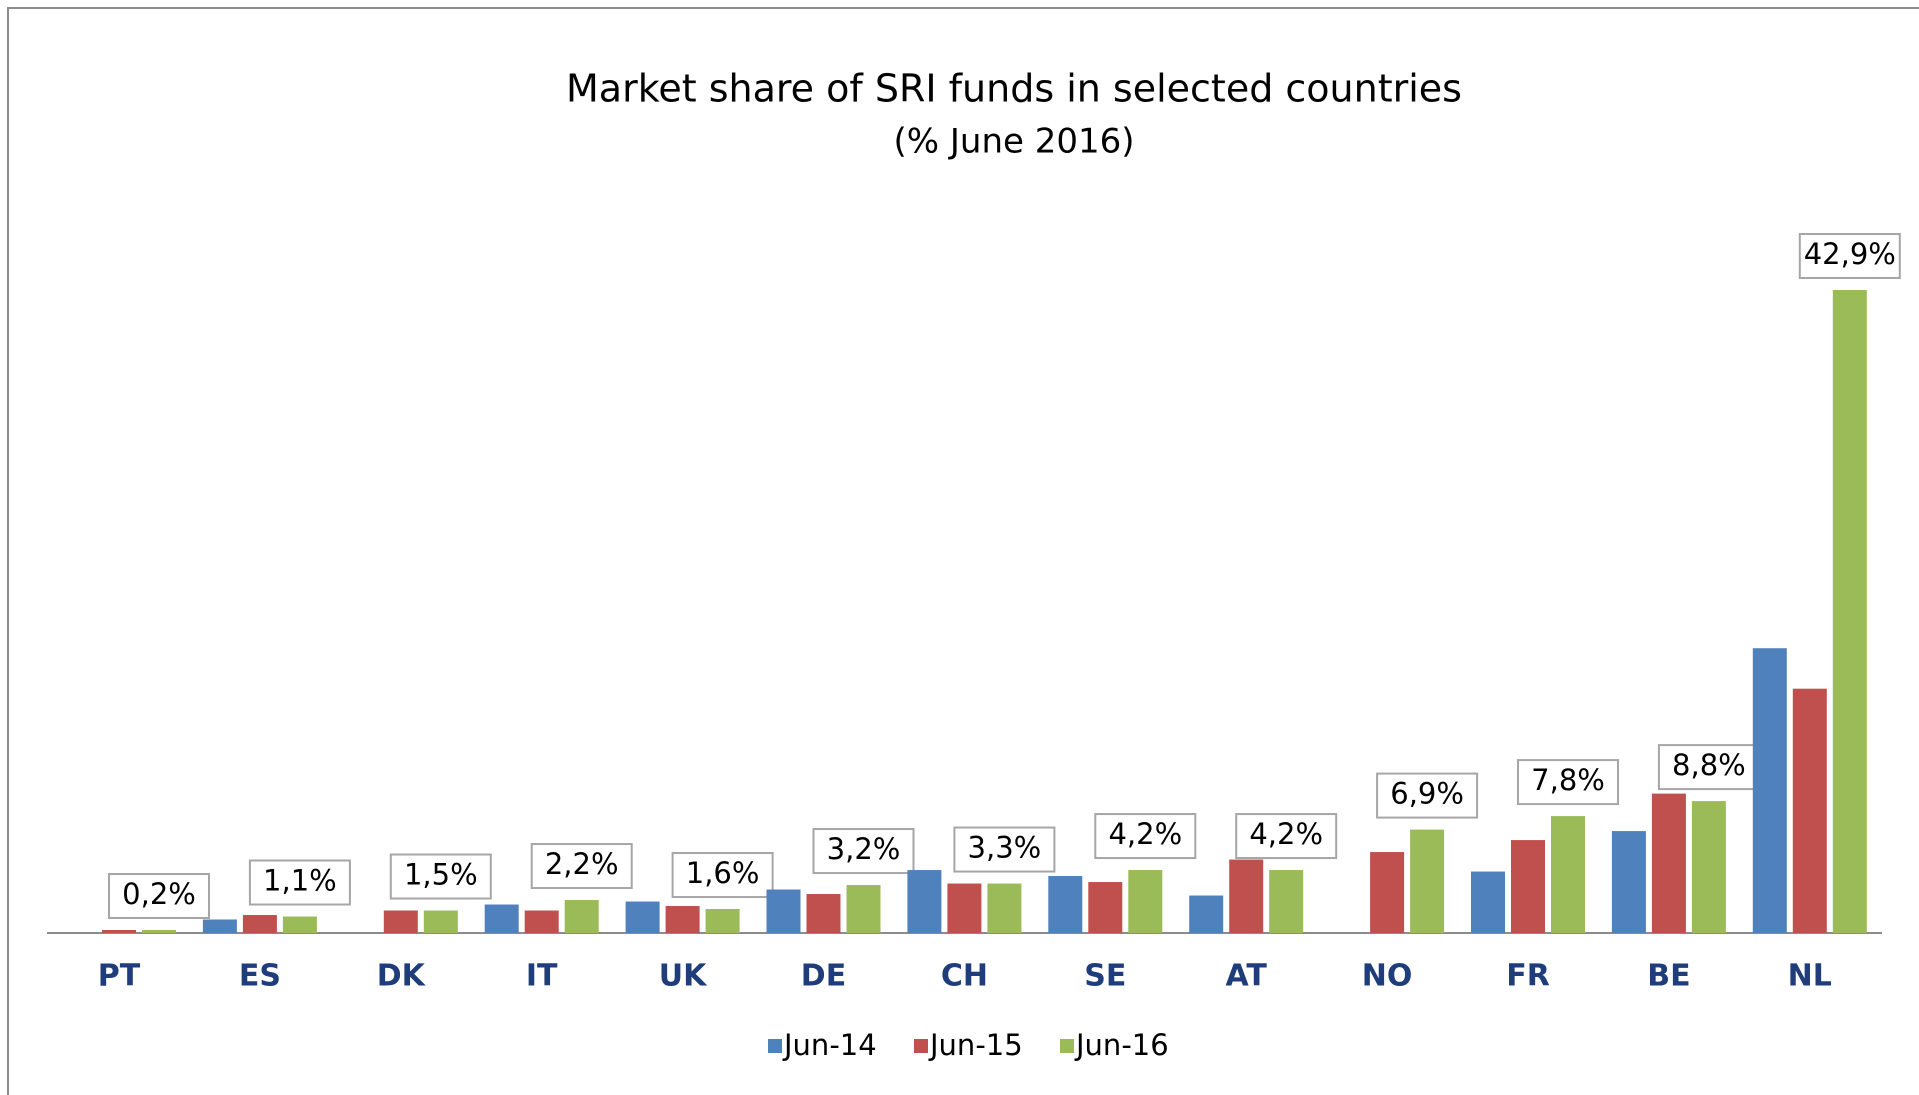 The height and width of the screenshot is (1095, 1919). What do you see at coordinates (683, 976) in the screenshot?
I see `x-tick-label: UK` at bounding box center [683, 976].